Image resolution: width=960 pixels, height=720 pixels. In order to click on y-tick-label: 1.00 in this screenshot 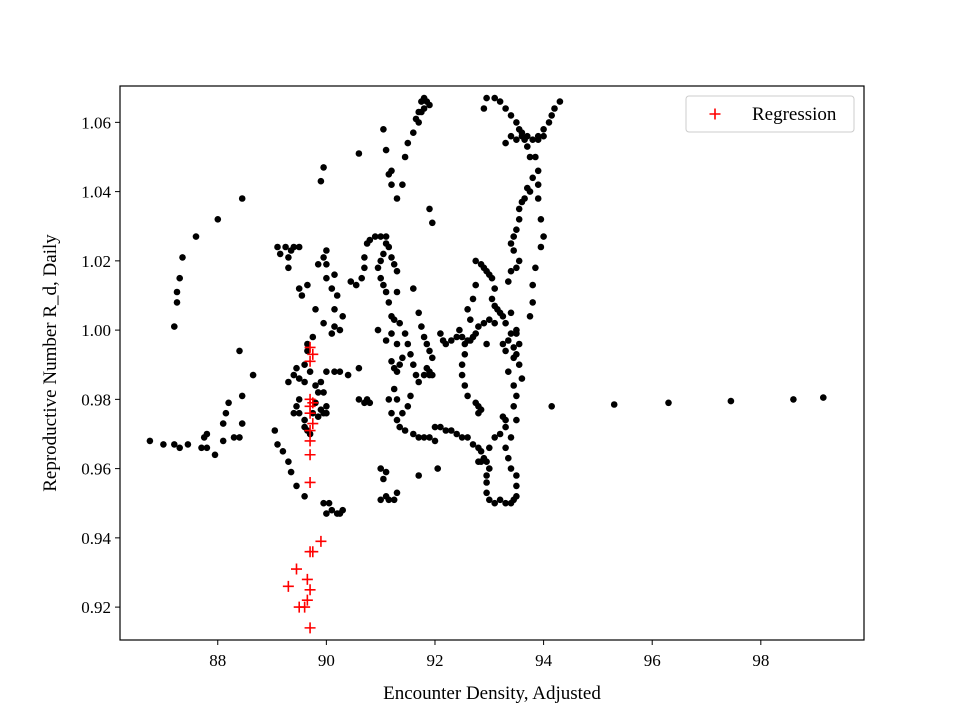, I will do `click(96, 330)`.